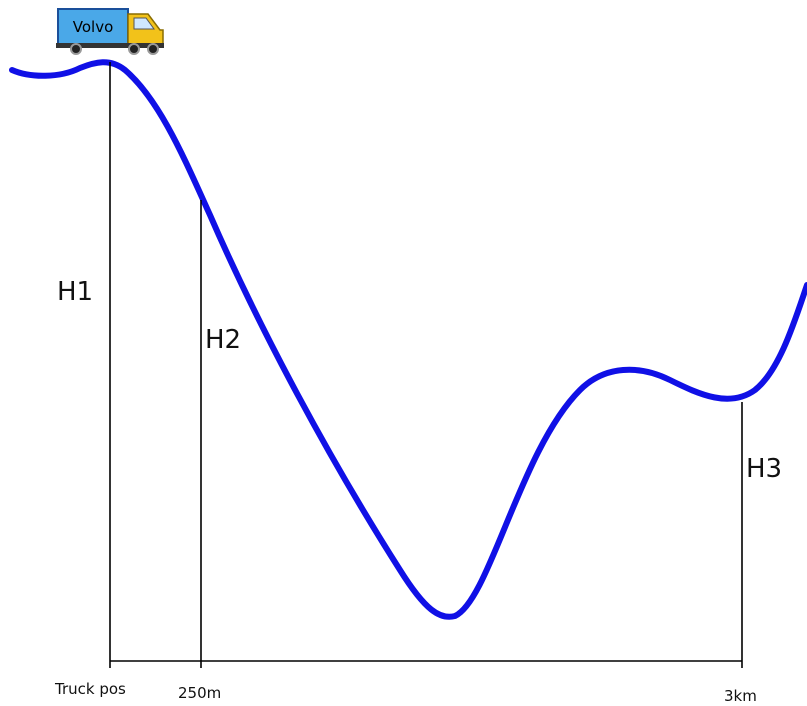 The image size is (807, 706). What do you see at coordinates (144, 23) in the screenshot?
I see `truck-window` at bounding box center [144, 23].